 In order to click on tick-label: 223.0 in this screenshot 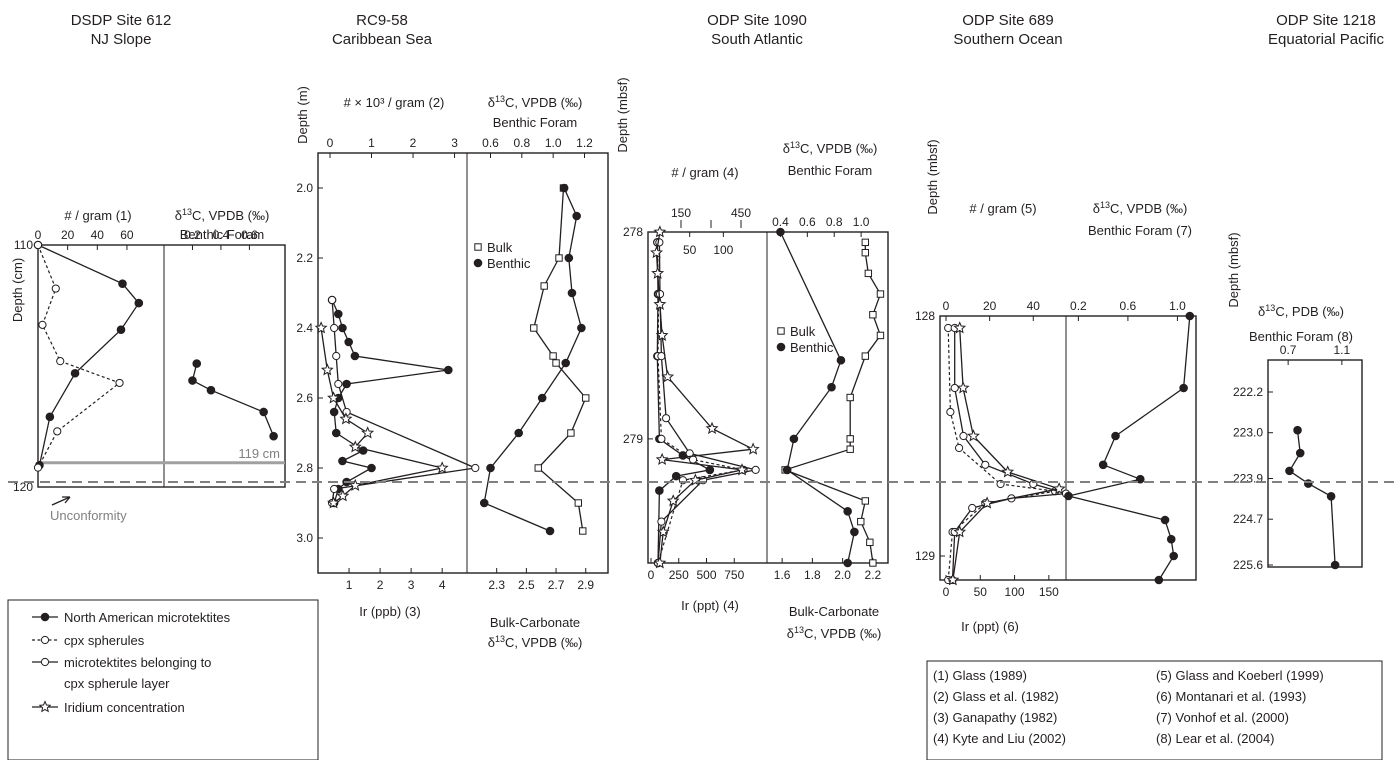, I will do `click(1248, 433)`.